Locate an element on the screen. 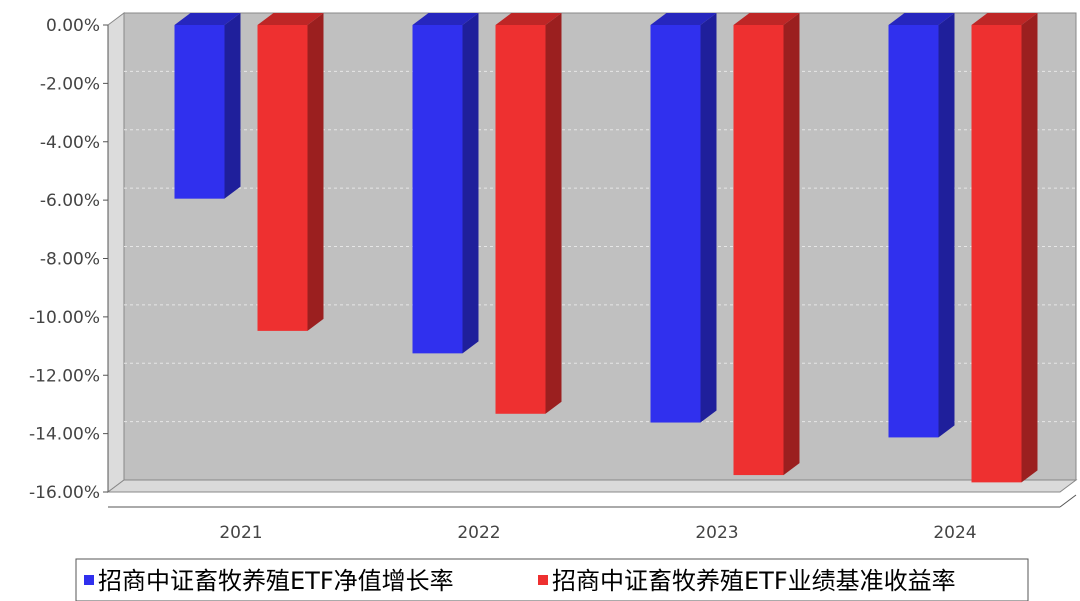 The image size is (1080, 601). y-tick-label: -14.00% is located at coordinates (64, 435).